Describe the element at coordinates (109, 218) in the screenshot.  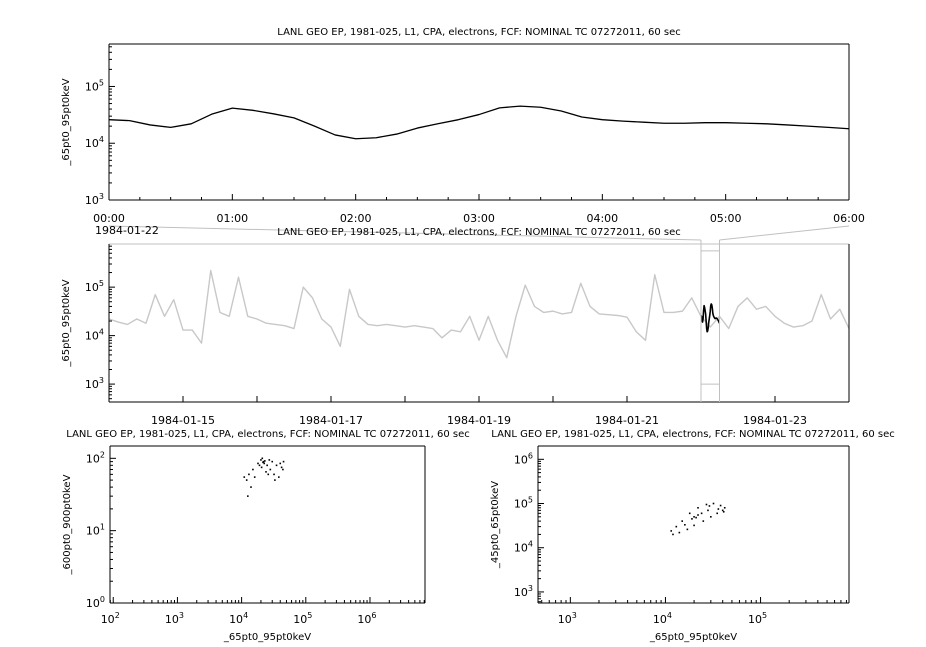
I see `x-tick-label: 00:00` at that location.